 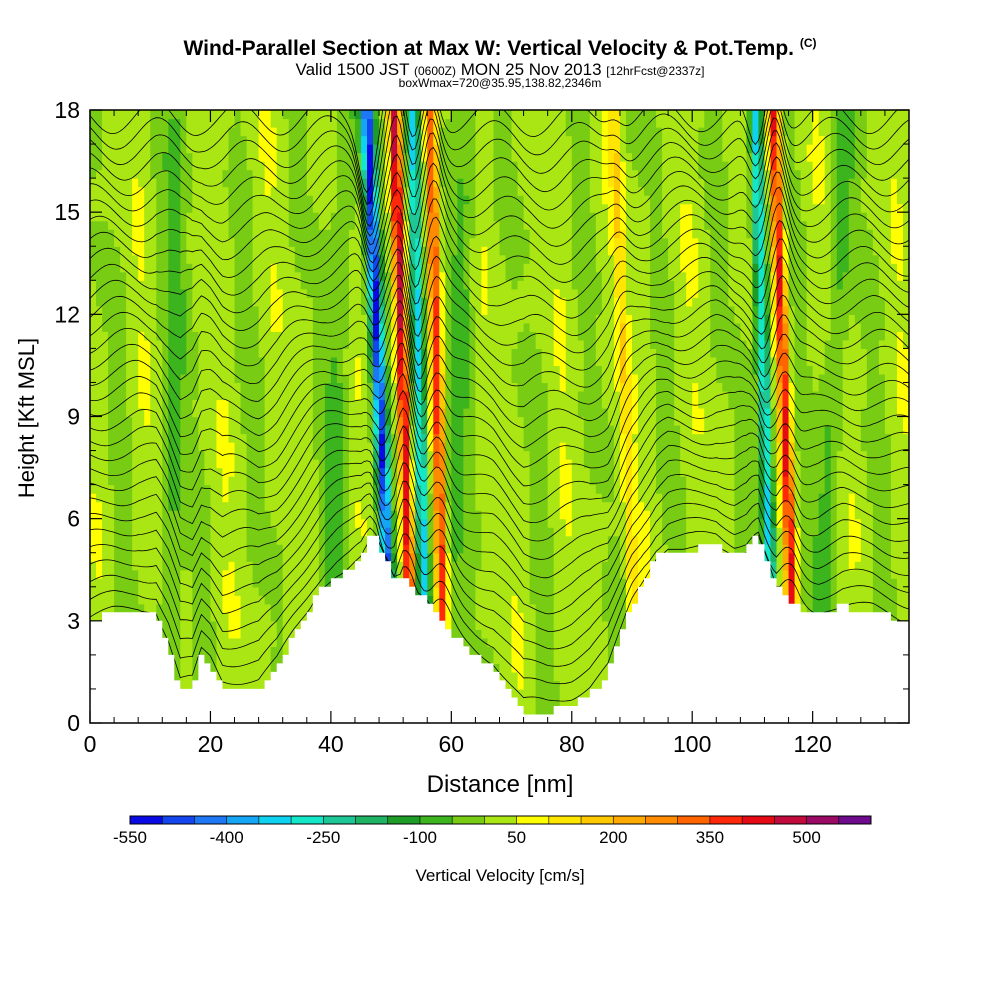 I want to click on valid-prefix: Valid 1500 JST, so click(x=352, y=69).